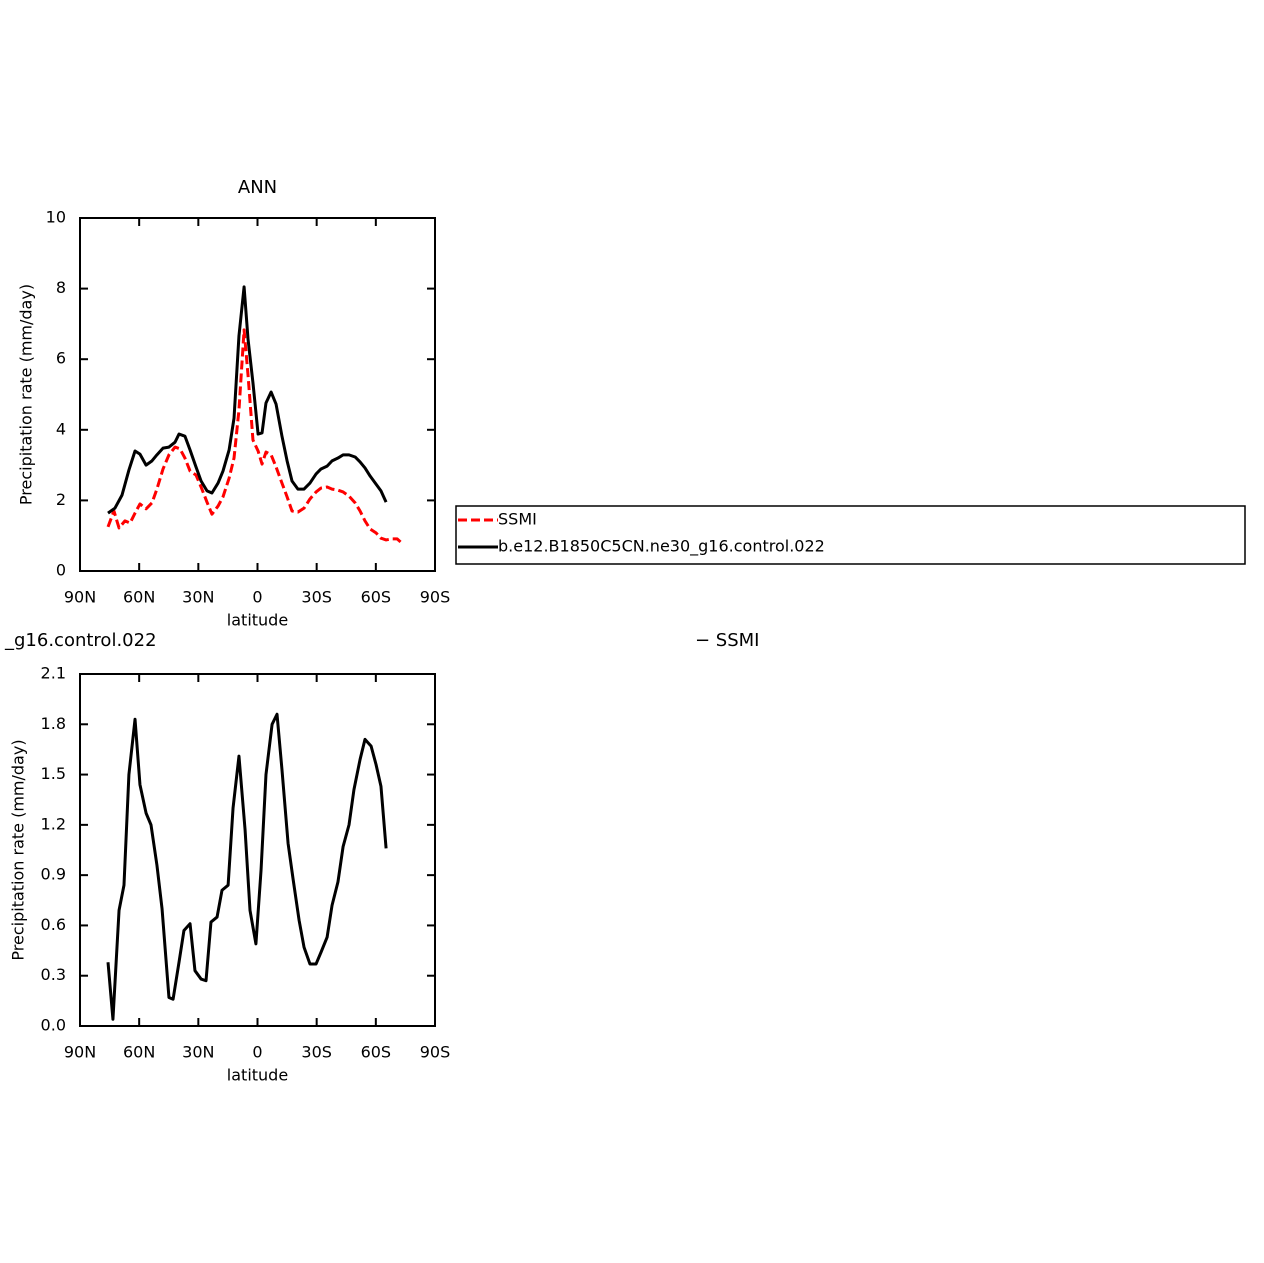 Image resolution: width=1264 pixels, height=1263 pixels. Describe the element at coordinates (53, 924) in the screenshot. I see `y-tick-label: 0.6` at that location.